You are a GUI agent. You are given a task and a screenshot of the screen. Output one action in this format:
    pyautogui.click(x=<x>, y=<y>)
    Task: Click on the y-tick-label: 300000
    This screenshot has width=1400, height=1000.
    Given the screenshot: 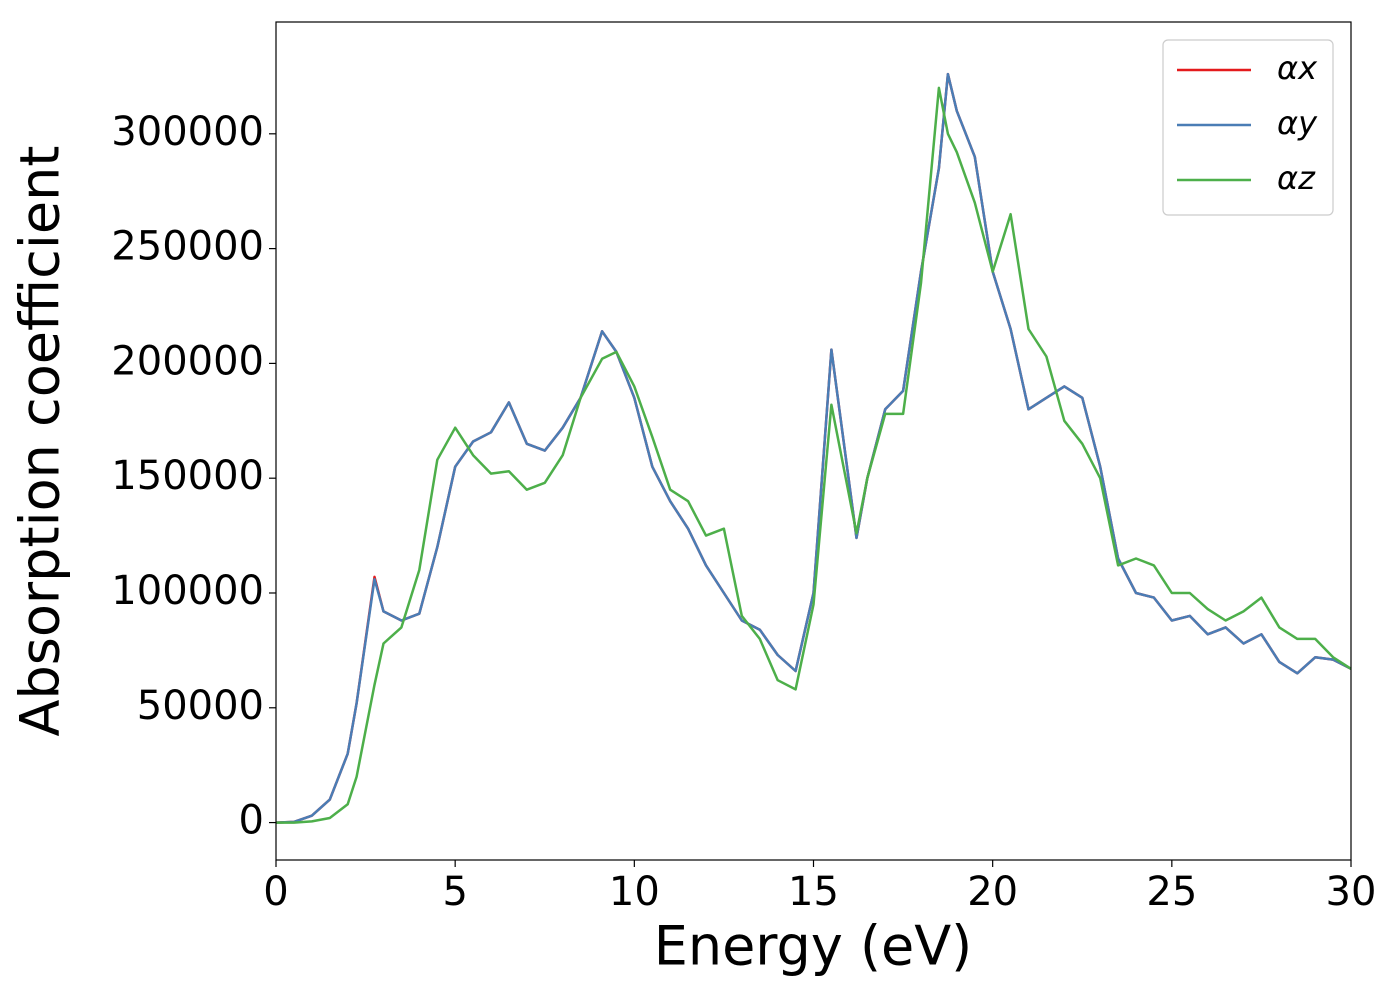 What is the action you would take?
    pyautogui.click(x=187, y=132)
    